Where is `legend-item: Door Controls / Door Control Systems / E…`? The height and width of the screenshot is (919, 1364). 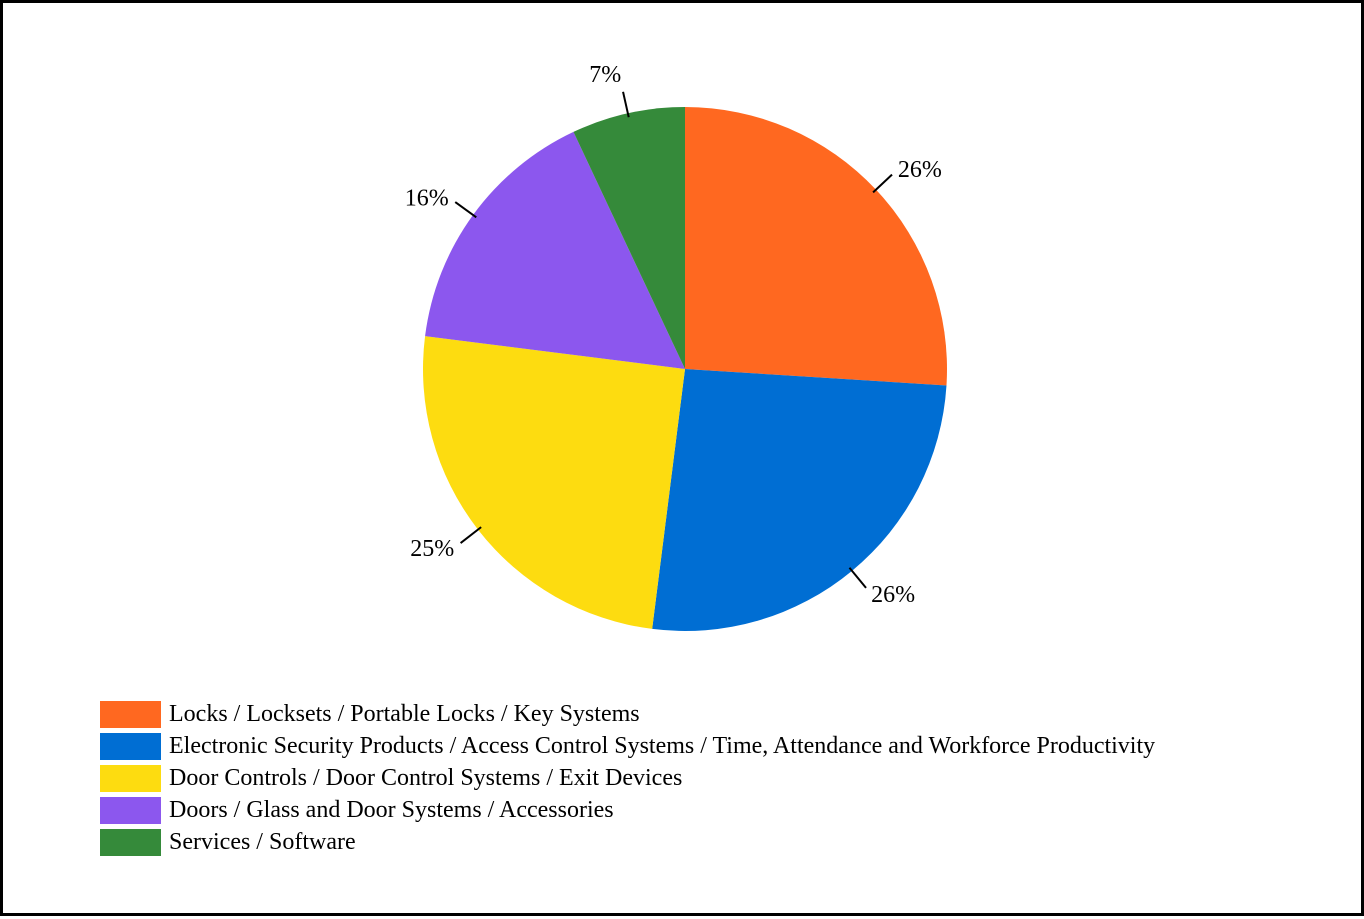 legend-item: Door Controls / Door Control Systems / E… is located at coordinates (627, 778).